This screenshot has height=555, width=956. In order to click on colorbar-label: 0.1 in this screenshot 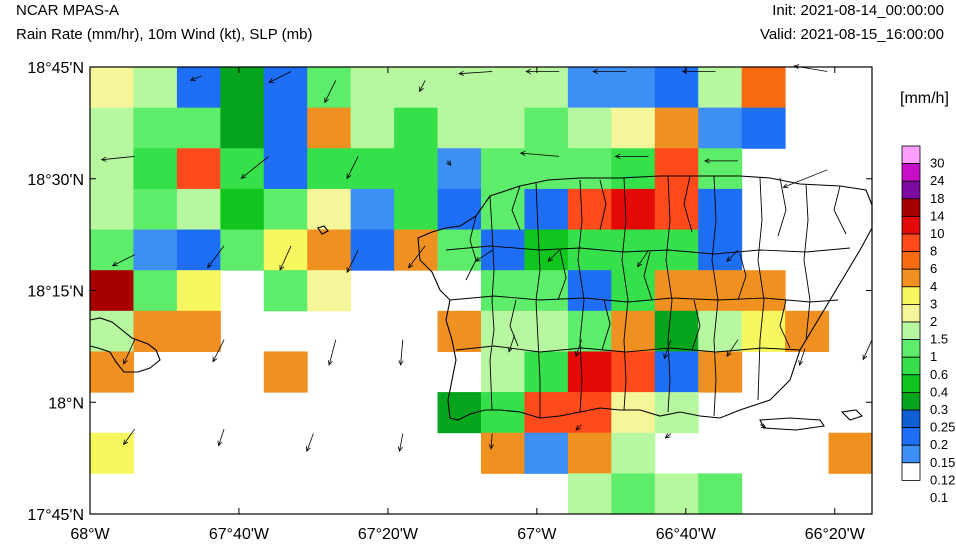, I will do `click(939, 497)`.